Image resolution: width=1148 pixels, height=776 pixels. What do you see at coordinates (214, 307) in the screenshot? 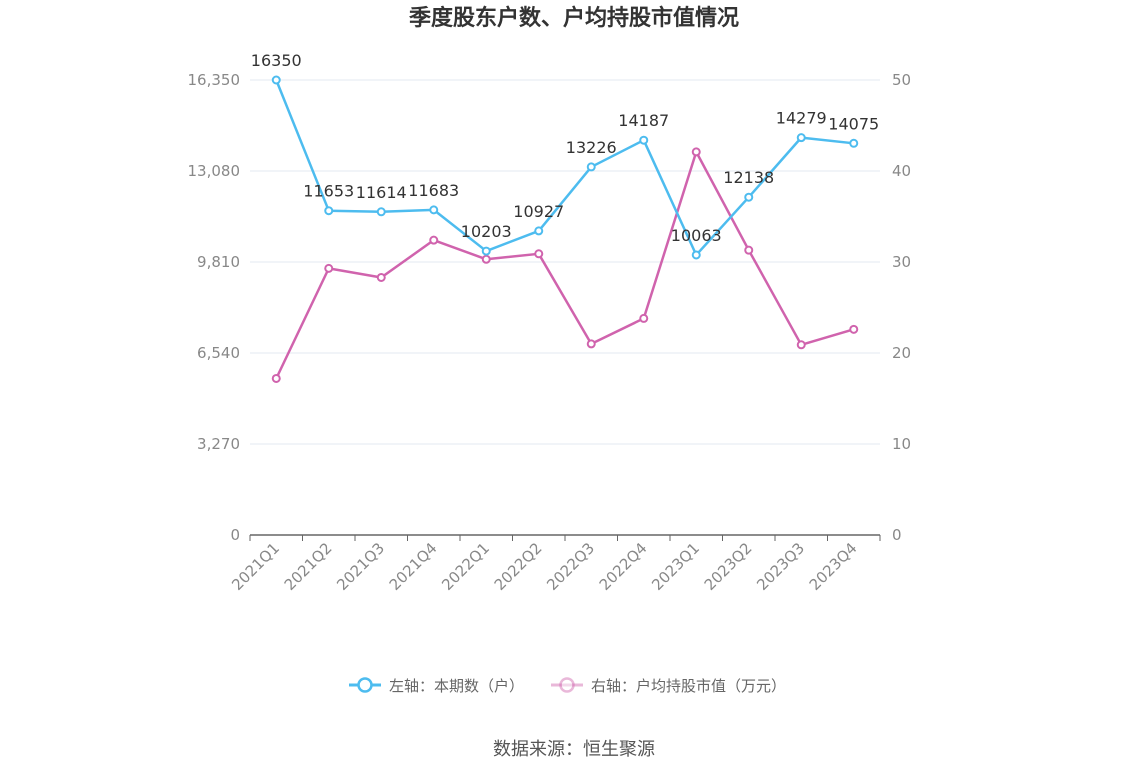
I see `left-axis-ticks: 0 3,270 6,540 9,810 13,080 16,350` at bounding box center [214, 307].